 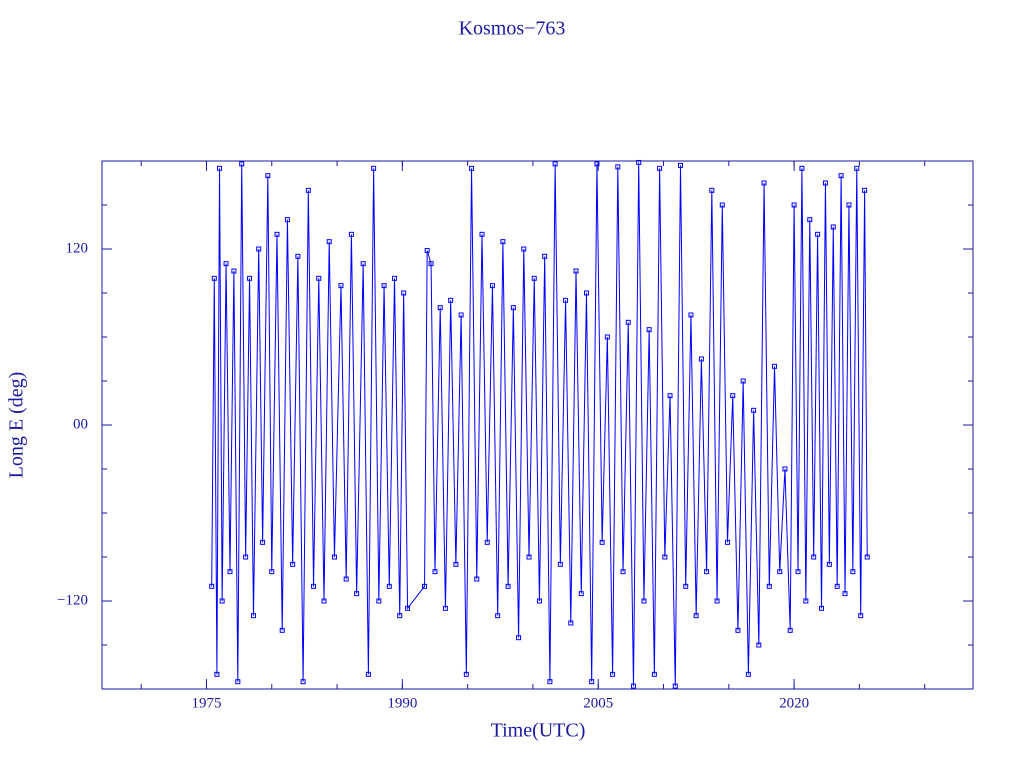 I want to click on chart-title: Kosmos−763, so click(x=512, y=29).